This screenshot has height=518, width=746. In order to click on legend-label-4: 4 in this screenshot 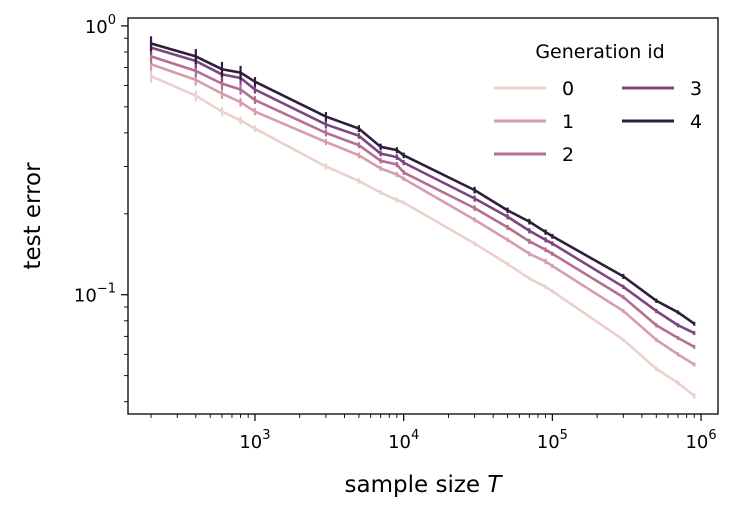, I will do `click(696, 122)`.